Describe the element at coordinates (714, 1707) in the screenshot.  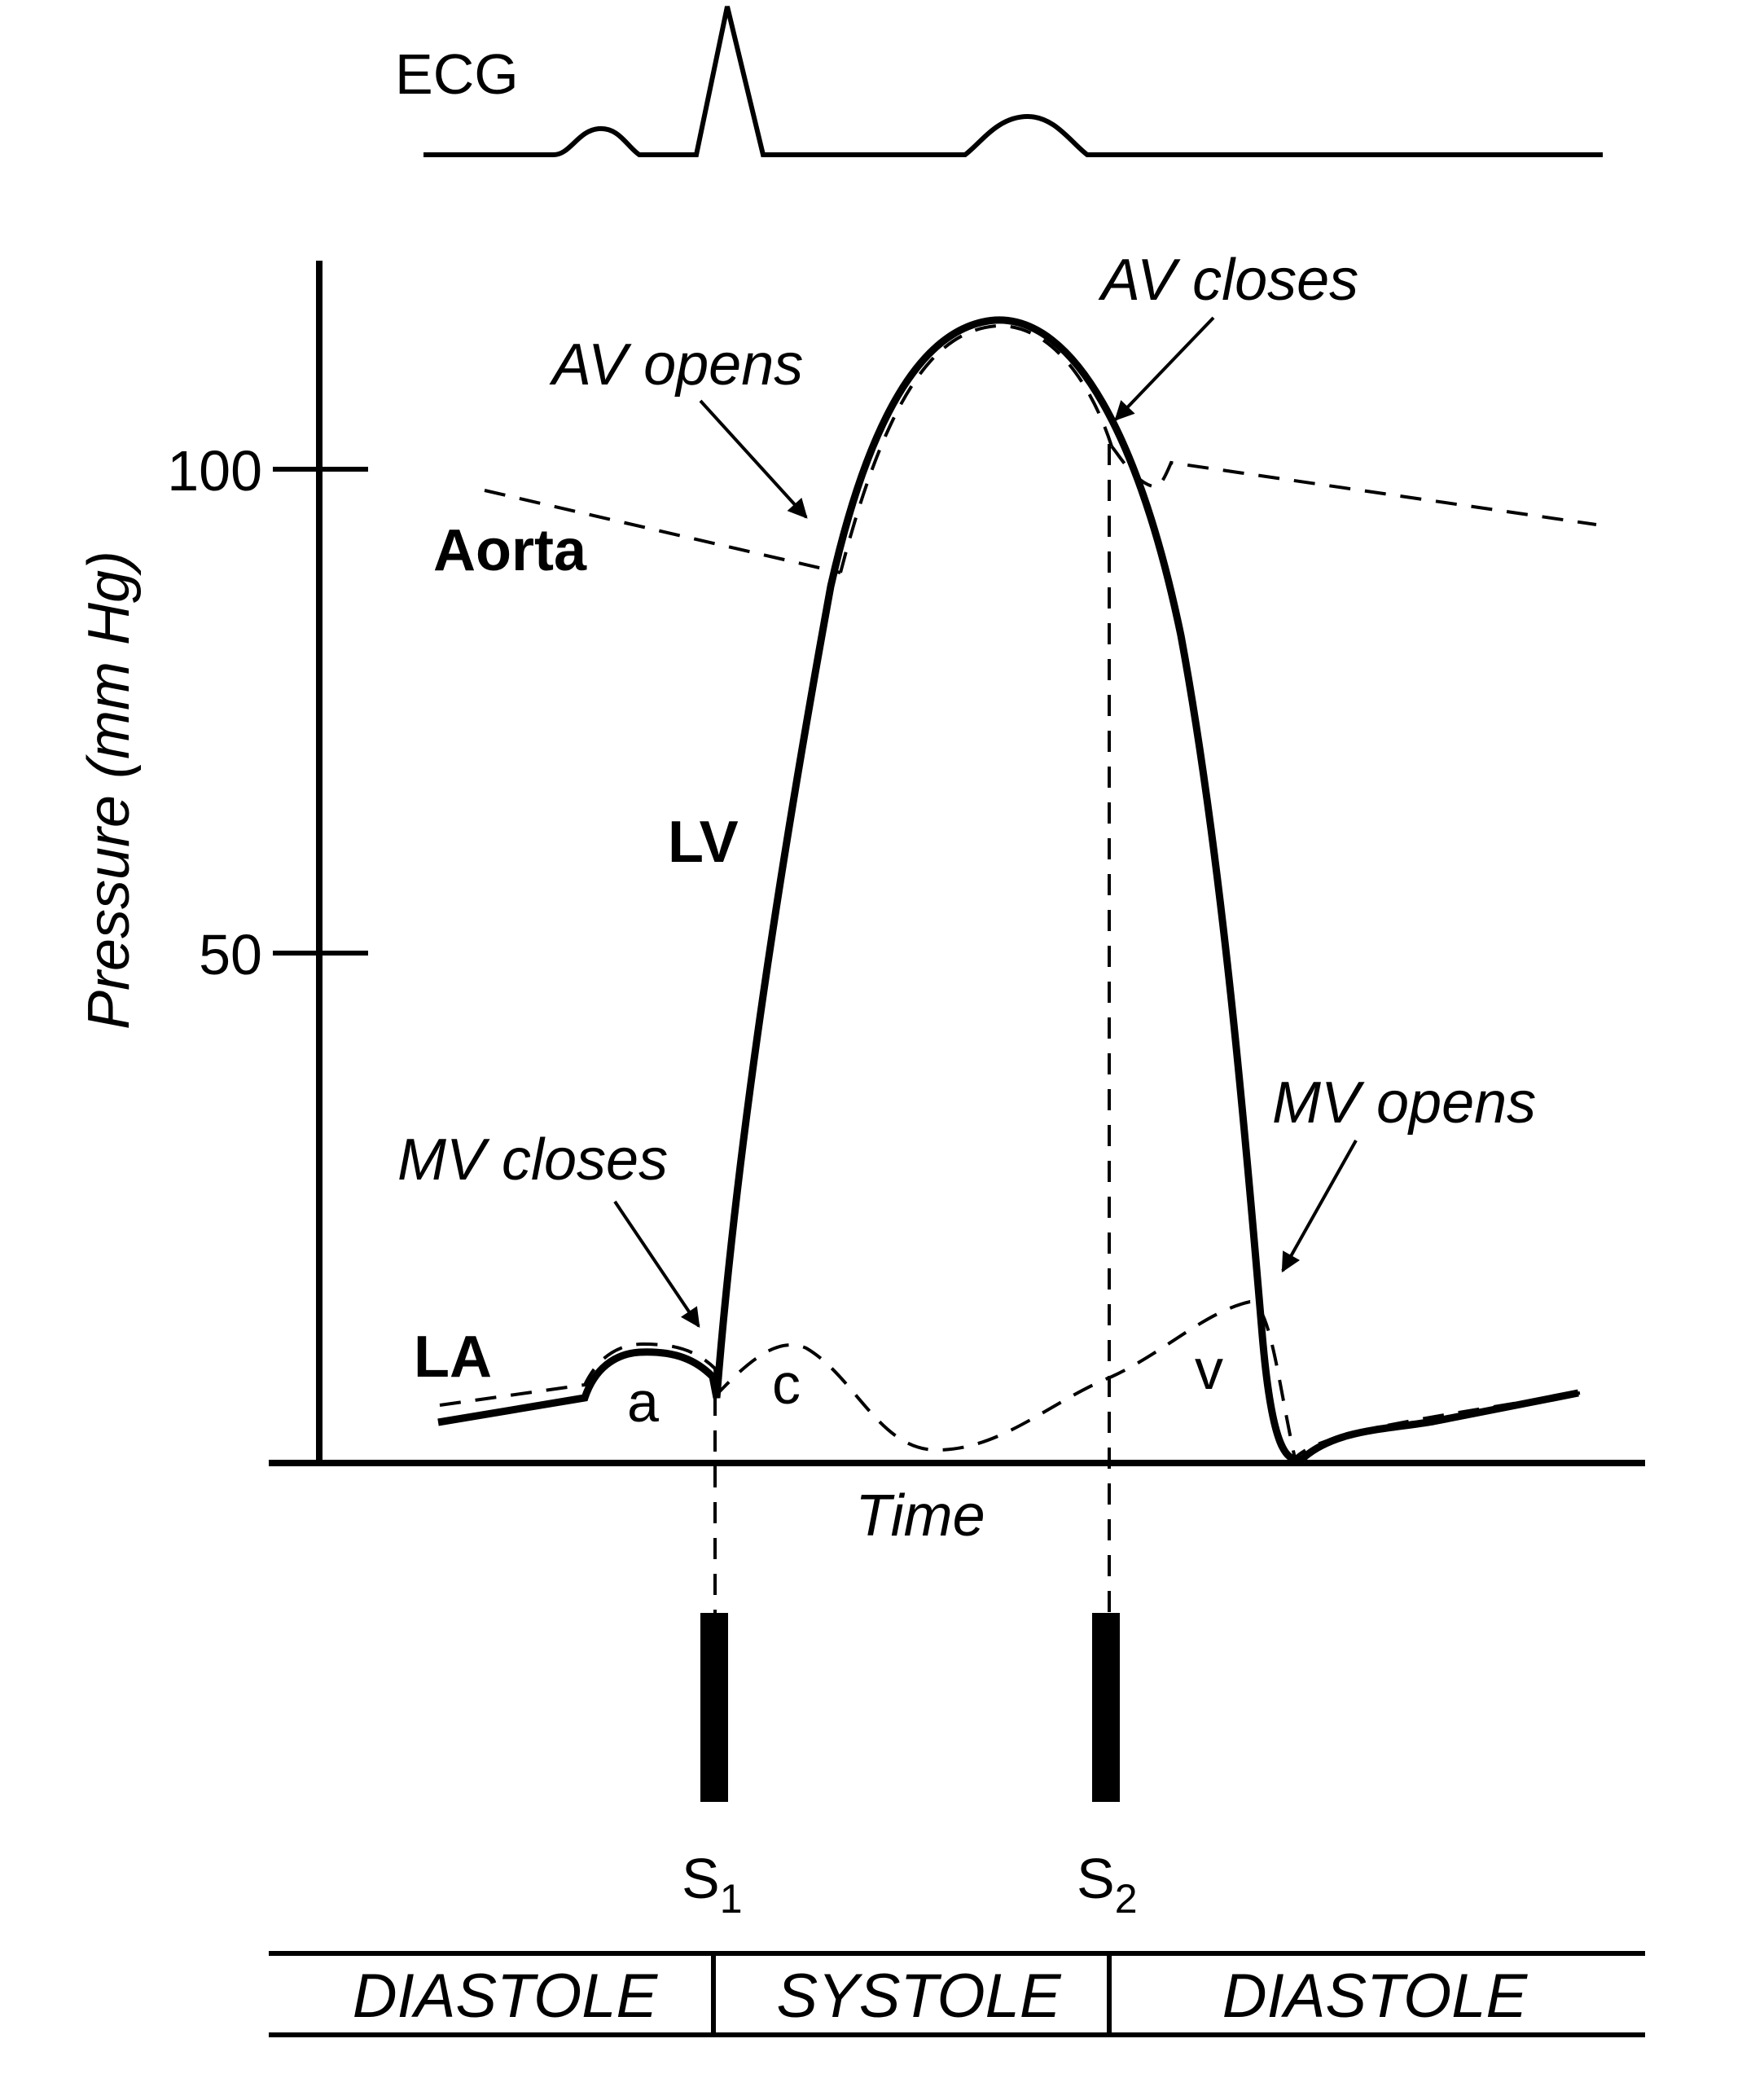
I see `s1-sound-bar` at that location.